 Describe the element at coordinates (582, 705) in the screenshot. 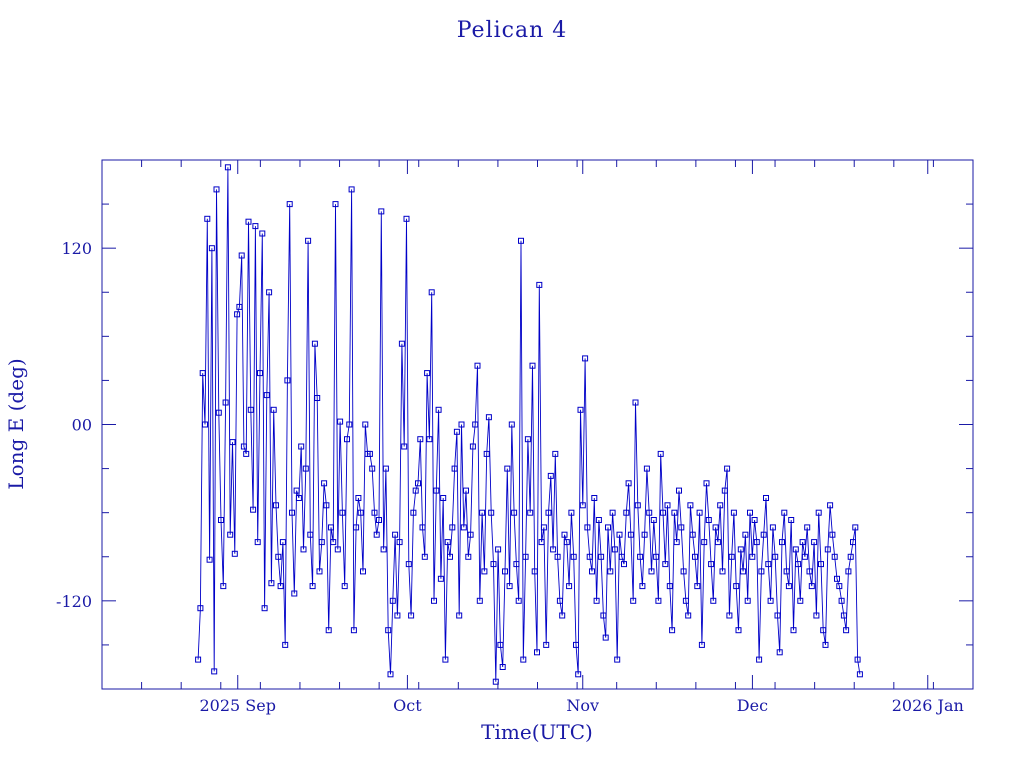

I see `x-tick-label: Nov` at that location.